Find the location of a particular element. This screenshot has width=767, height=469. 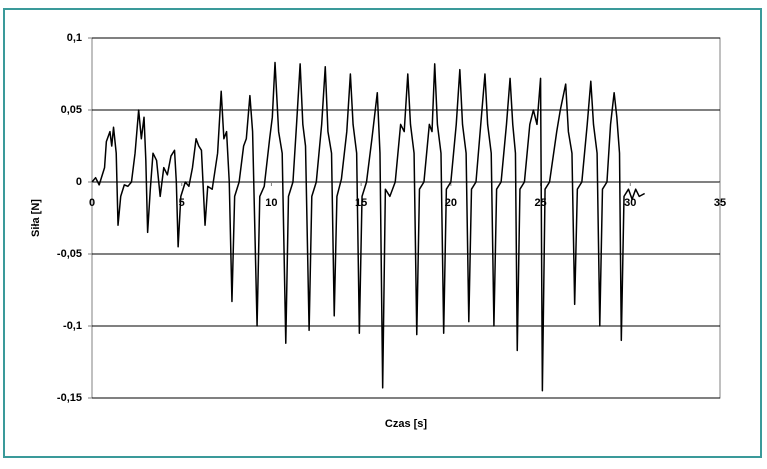

x-tick-label: 35 is located at coordinates (720, 203).